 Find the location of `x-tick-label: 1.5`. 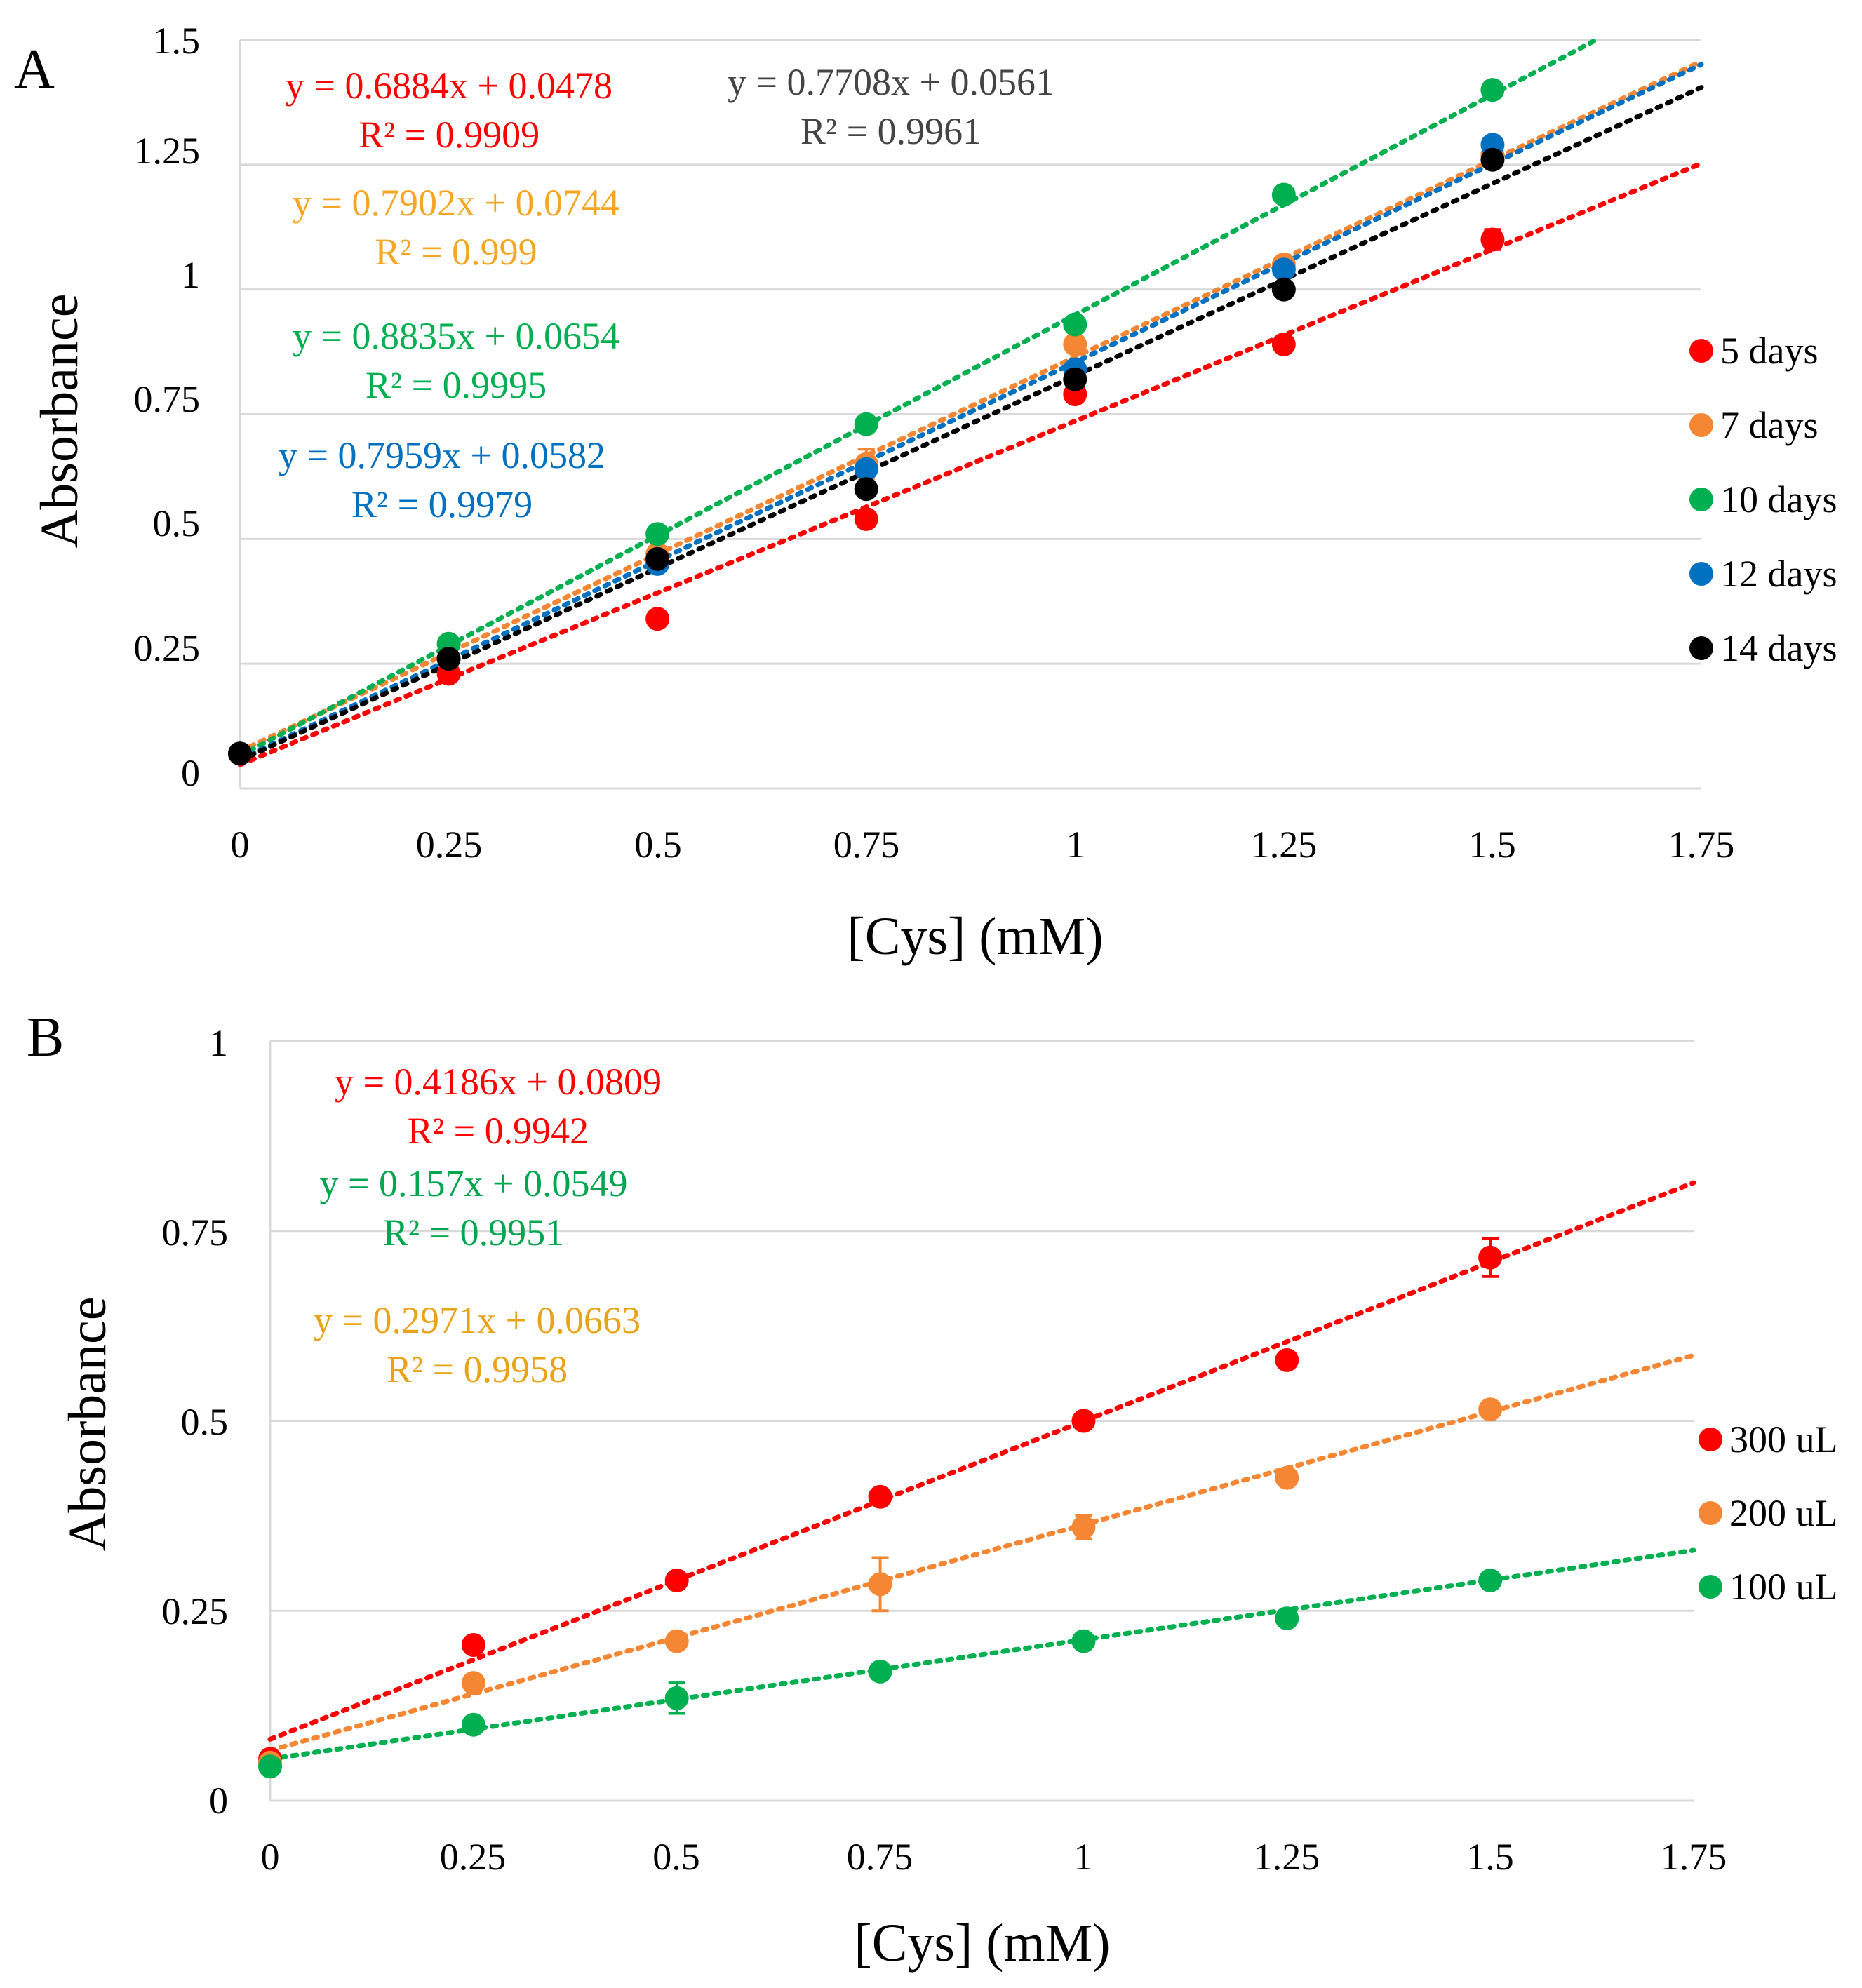

x-tick-label: 1.5 is located at coordinates (1490, 1857).